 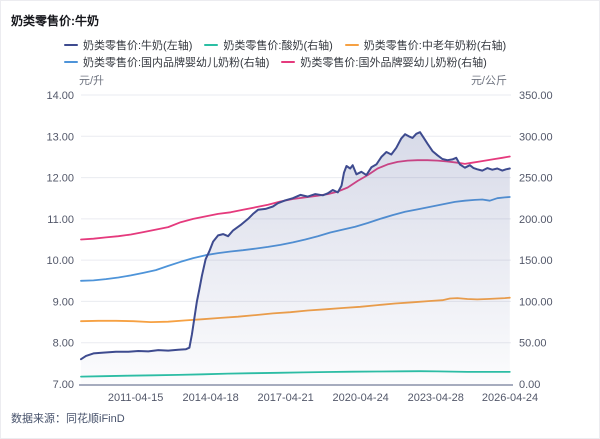 I want to click on legend-item: 奶类零售价:中老年奶粉(右轴), so click(x=425, y=45).